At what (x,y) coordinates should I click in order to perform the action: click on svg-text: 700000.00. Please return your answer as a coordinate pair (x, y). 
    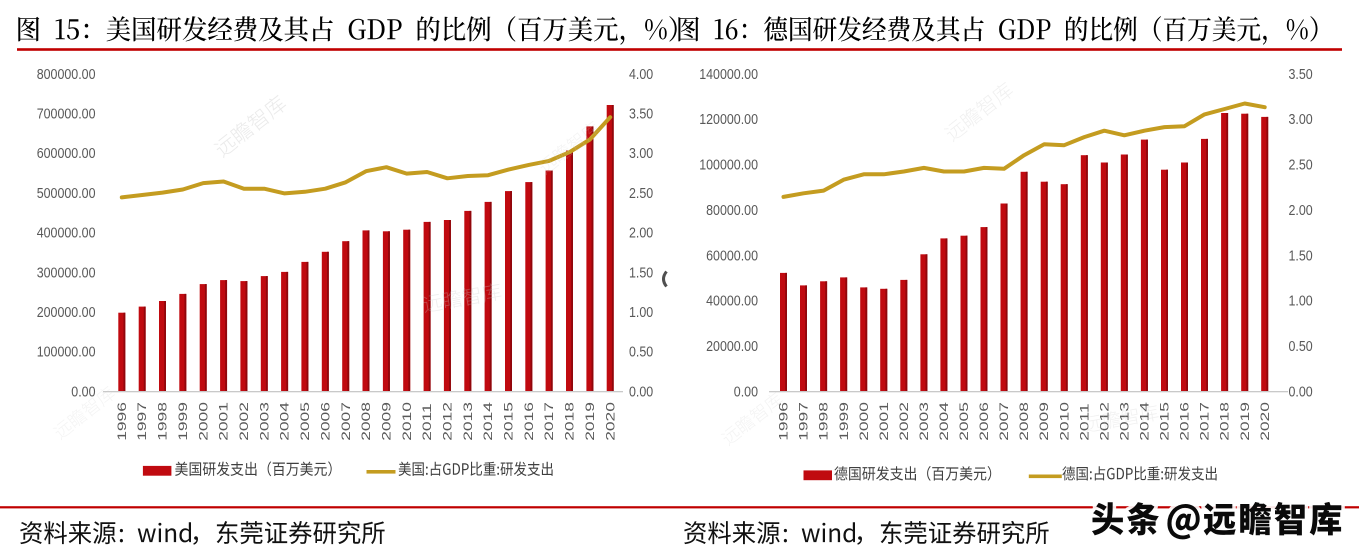
    Looking at the image, I should click on (66, 114).